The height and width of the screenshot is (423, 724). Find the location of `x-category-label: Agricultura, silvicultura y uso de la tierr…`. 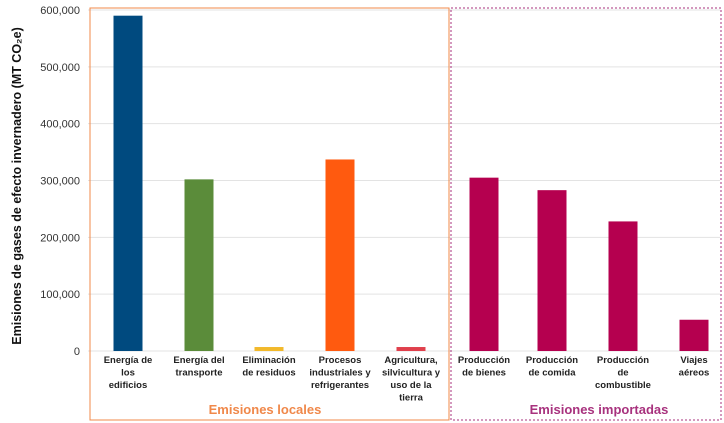

x-category-label: Agricultura, silvicultura y uso de la tierr… is located at coordinates (411, 379).